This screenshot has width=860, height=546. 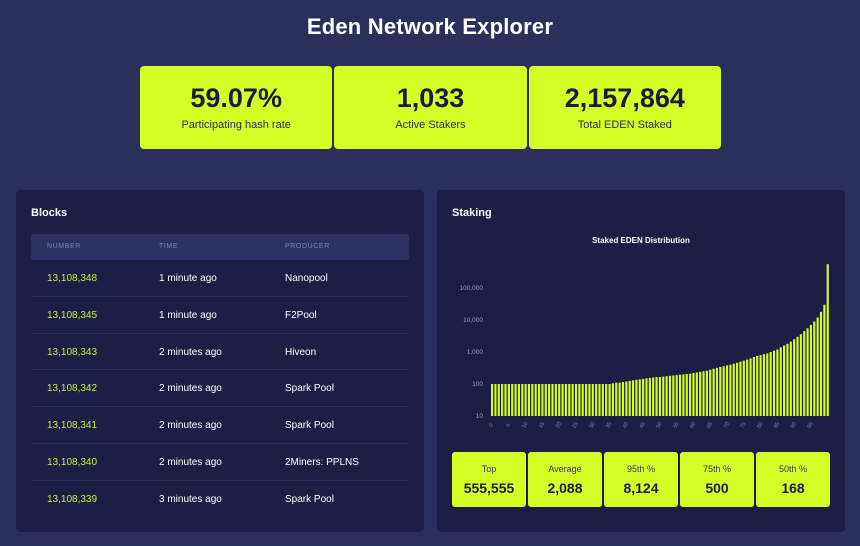 What do you see at coordinates (489, 487) in the screenshot?
I see `summary-value: 555,555` at bounding box center [489, 487].